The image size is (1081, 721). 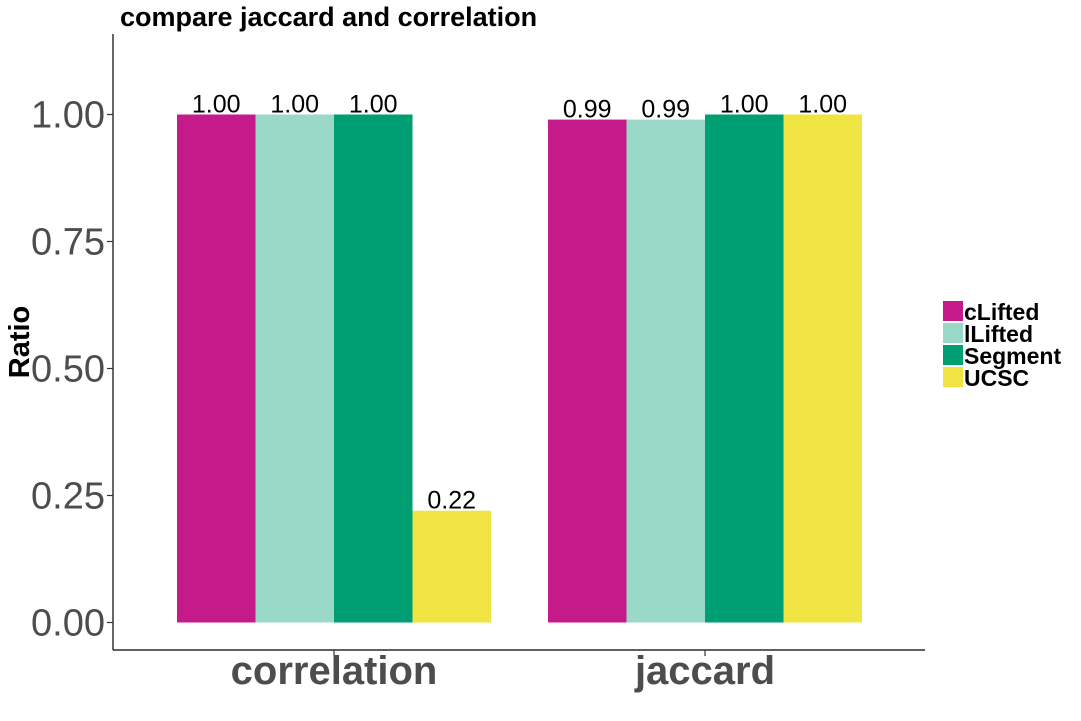 I want to click on legend-label: UCSC, so click(x=996, y=378).